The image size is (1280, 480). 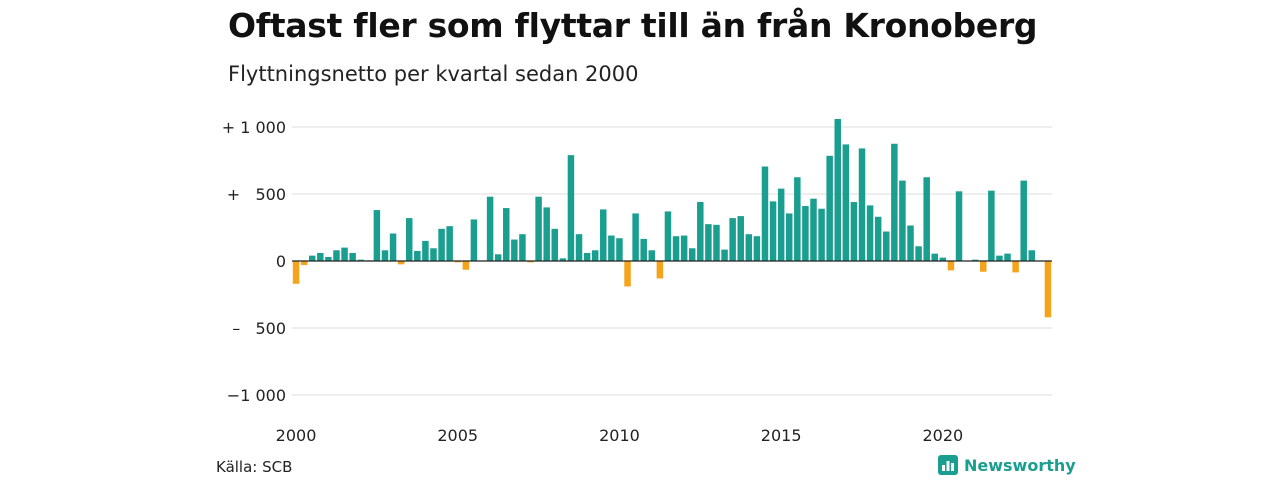 I want to click on y-tick-label: + 1 000, so click(x=254, y=127).